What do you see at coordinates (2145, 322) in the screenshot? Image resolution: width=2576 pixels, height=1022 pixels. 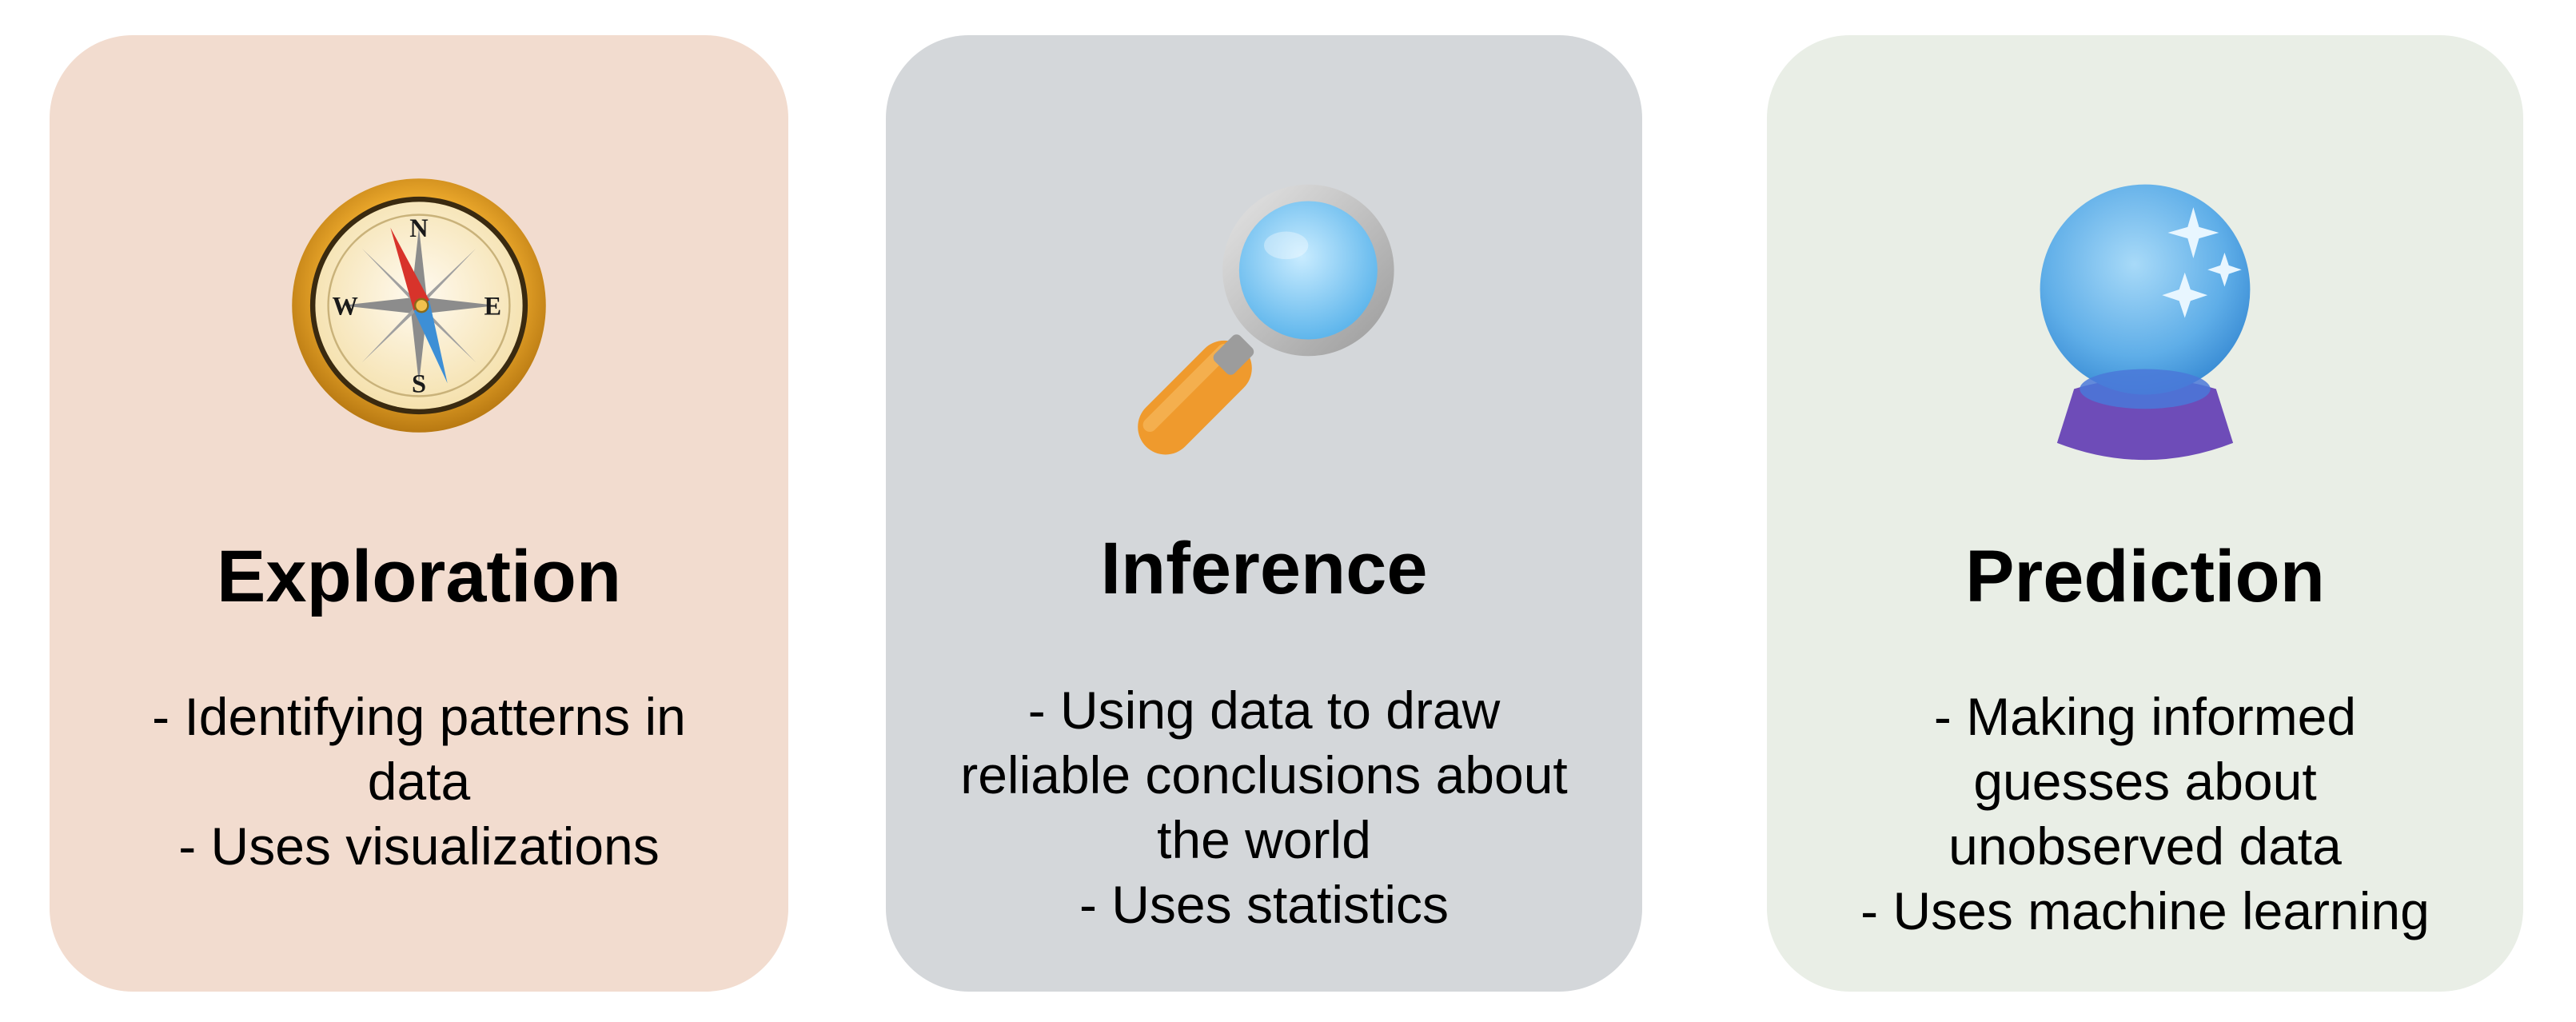 I see `crystal-ball-icon` at bounding box center [2145, 322].